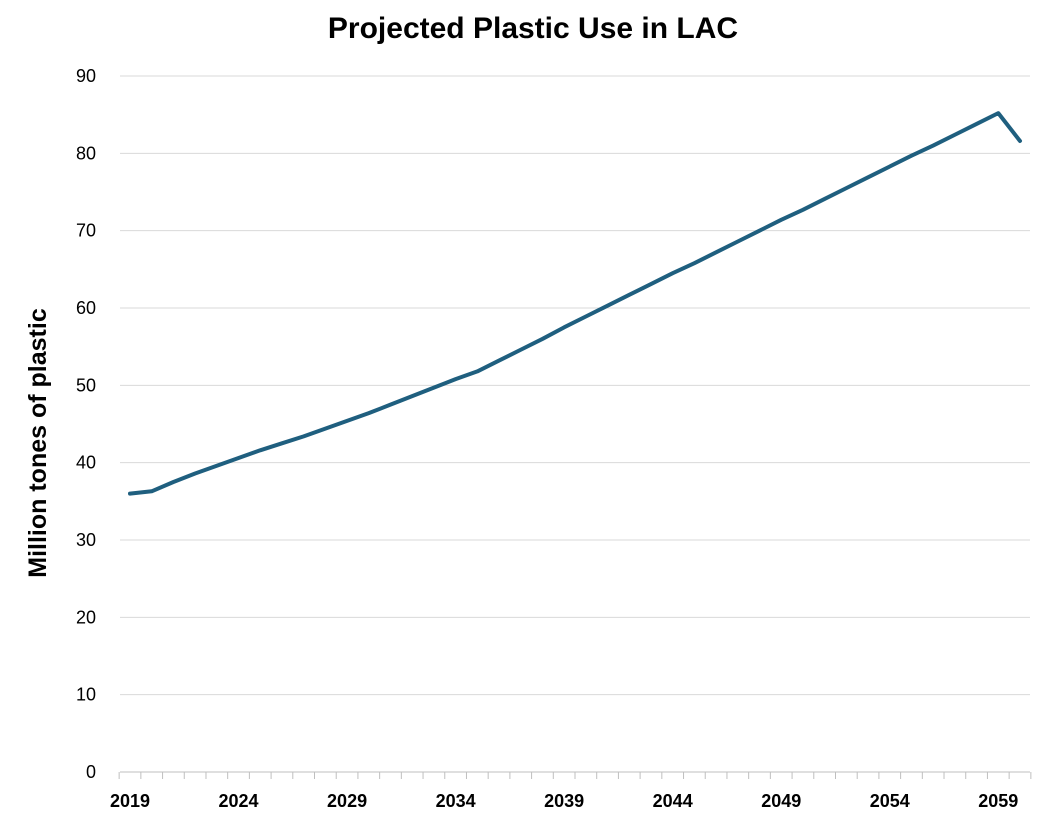 This screenshot has width=1046, height=815. I want to click on x-tick-label: 2059, so click(998, 801).